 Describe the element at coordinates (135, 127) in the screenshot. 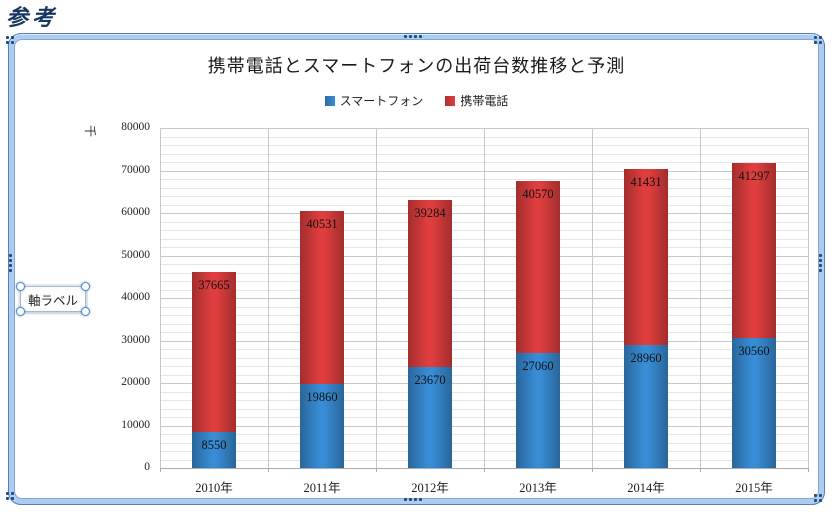

I see `y-axis-tick-label: 80000` at that location.